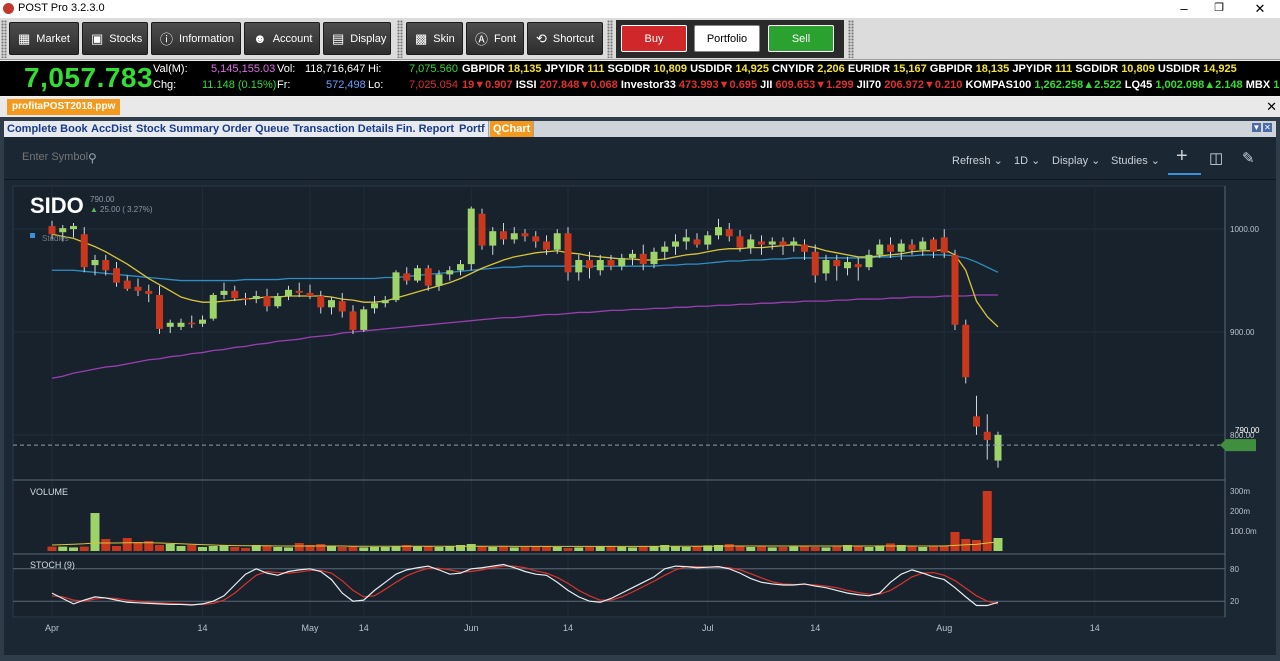 This screenshot has height=661, width=1280. Describe the element at coordinates (170, 69) in the screenshot. I see `val-label: Val(M):` at that location.